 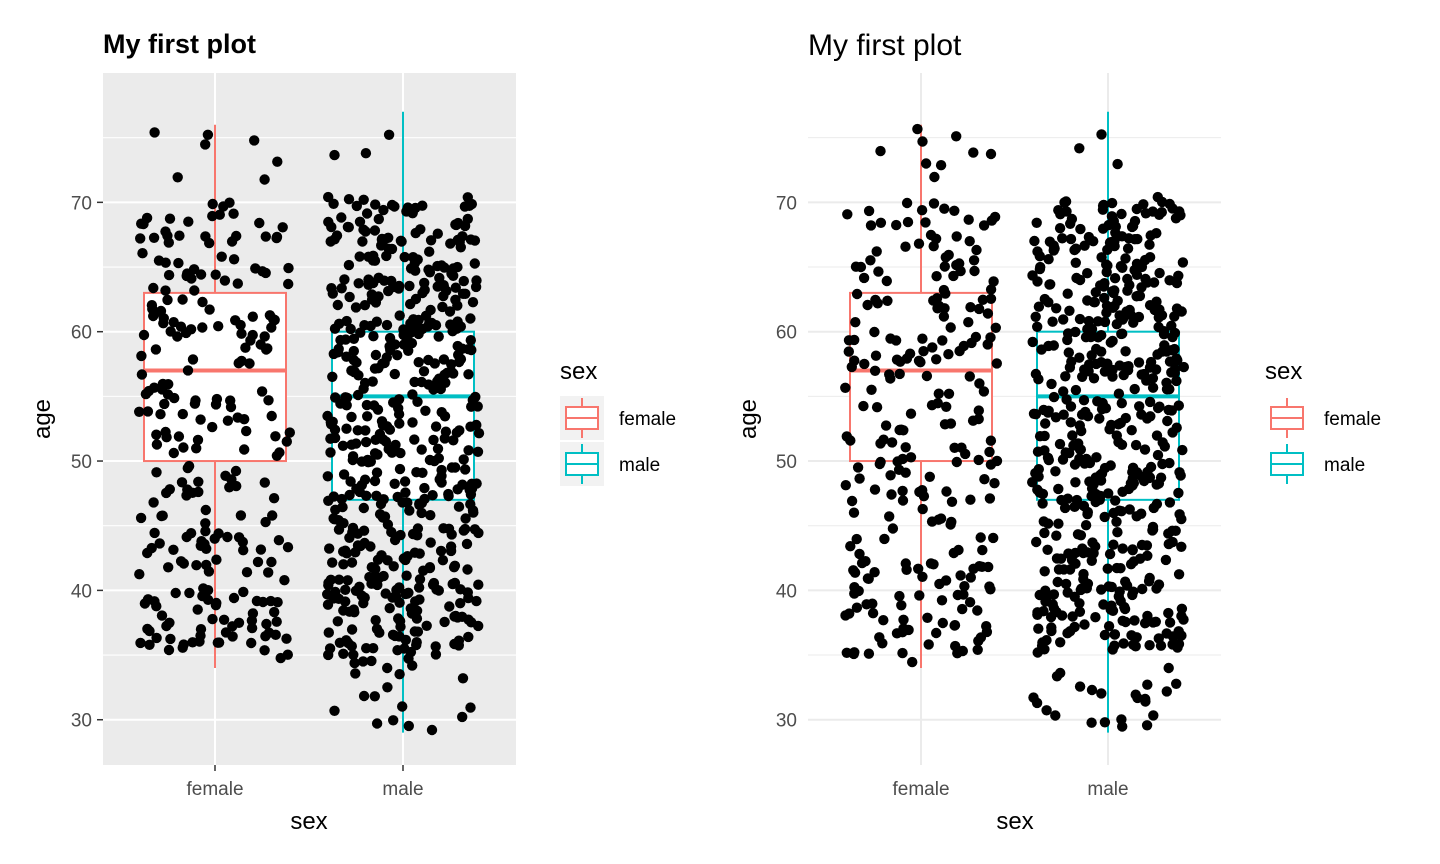 What do you see at coordinates (1283, 371) in the screenshot?
I see `legend-title: sex` at bounding box center [1283, 371].